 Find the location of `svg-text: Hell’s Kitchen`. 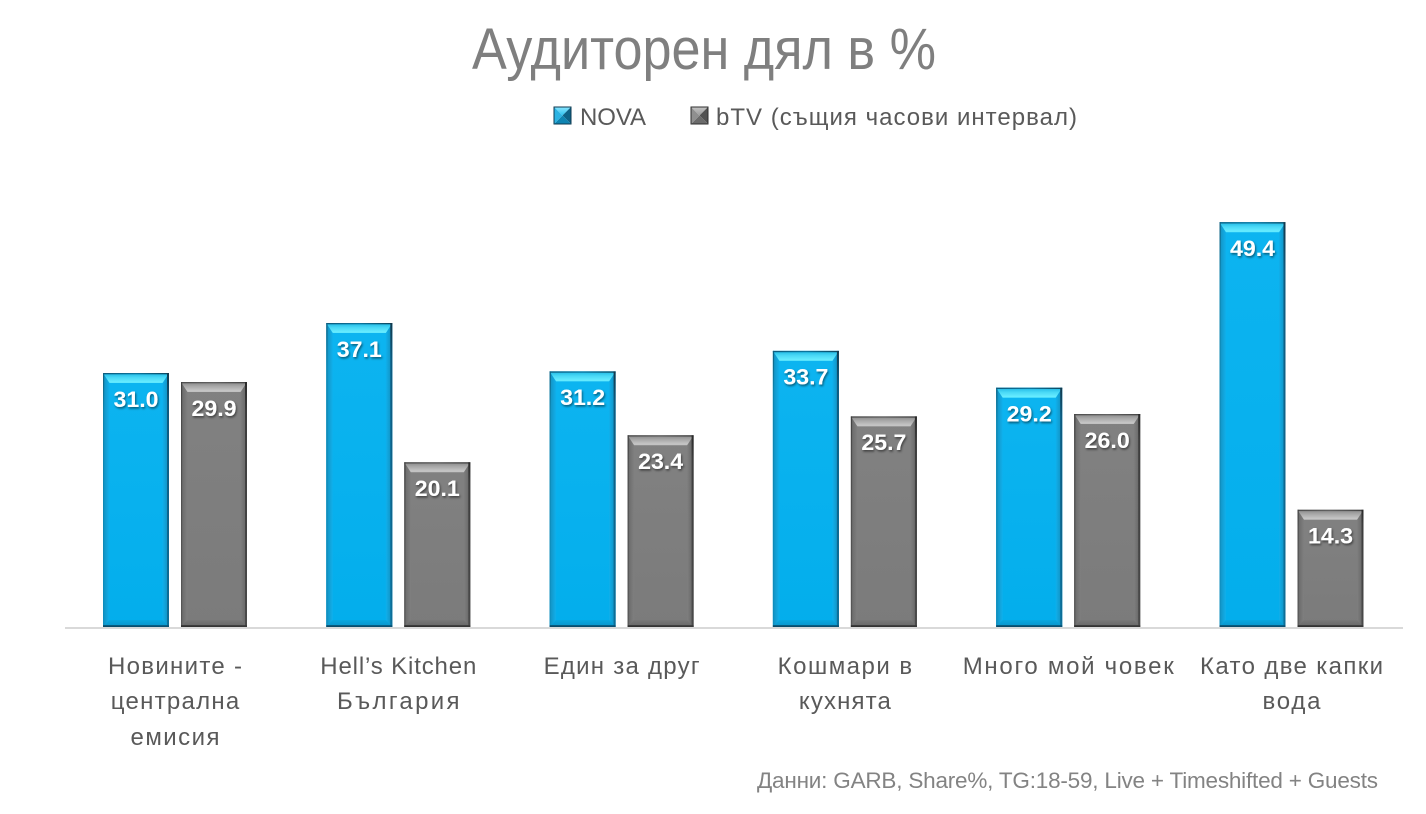

svg-text: Hell’s Kitchen is located at coordinates (398, 666).